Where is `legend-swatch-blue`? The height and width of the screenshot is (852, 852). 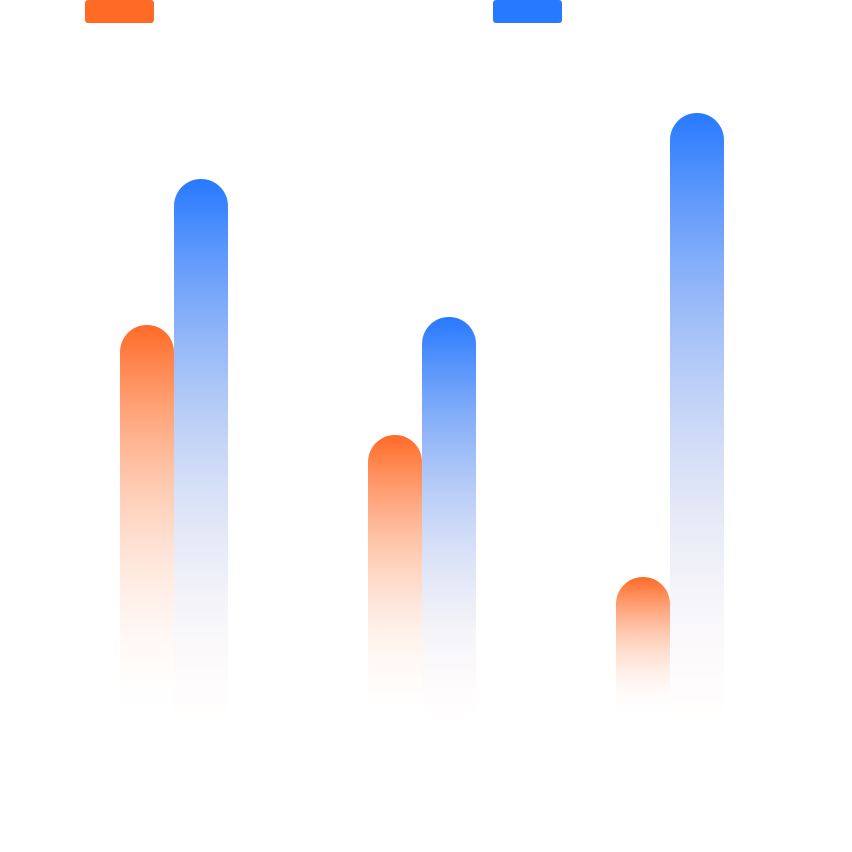 legend-swatch-blue is located at coordinates (527, 11).